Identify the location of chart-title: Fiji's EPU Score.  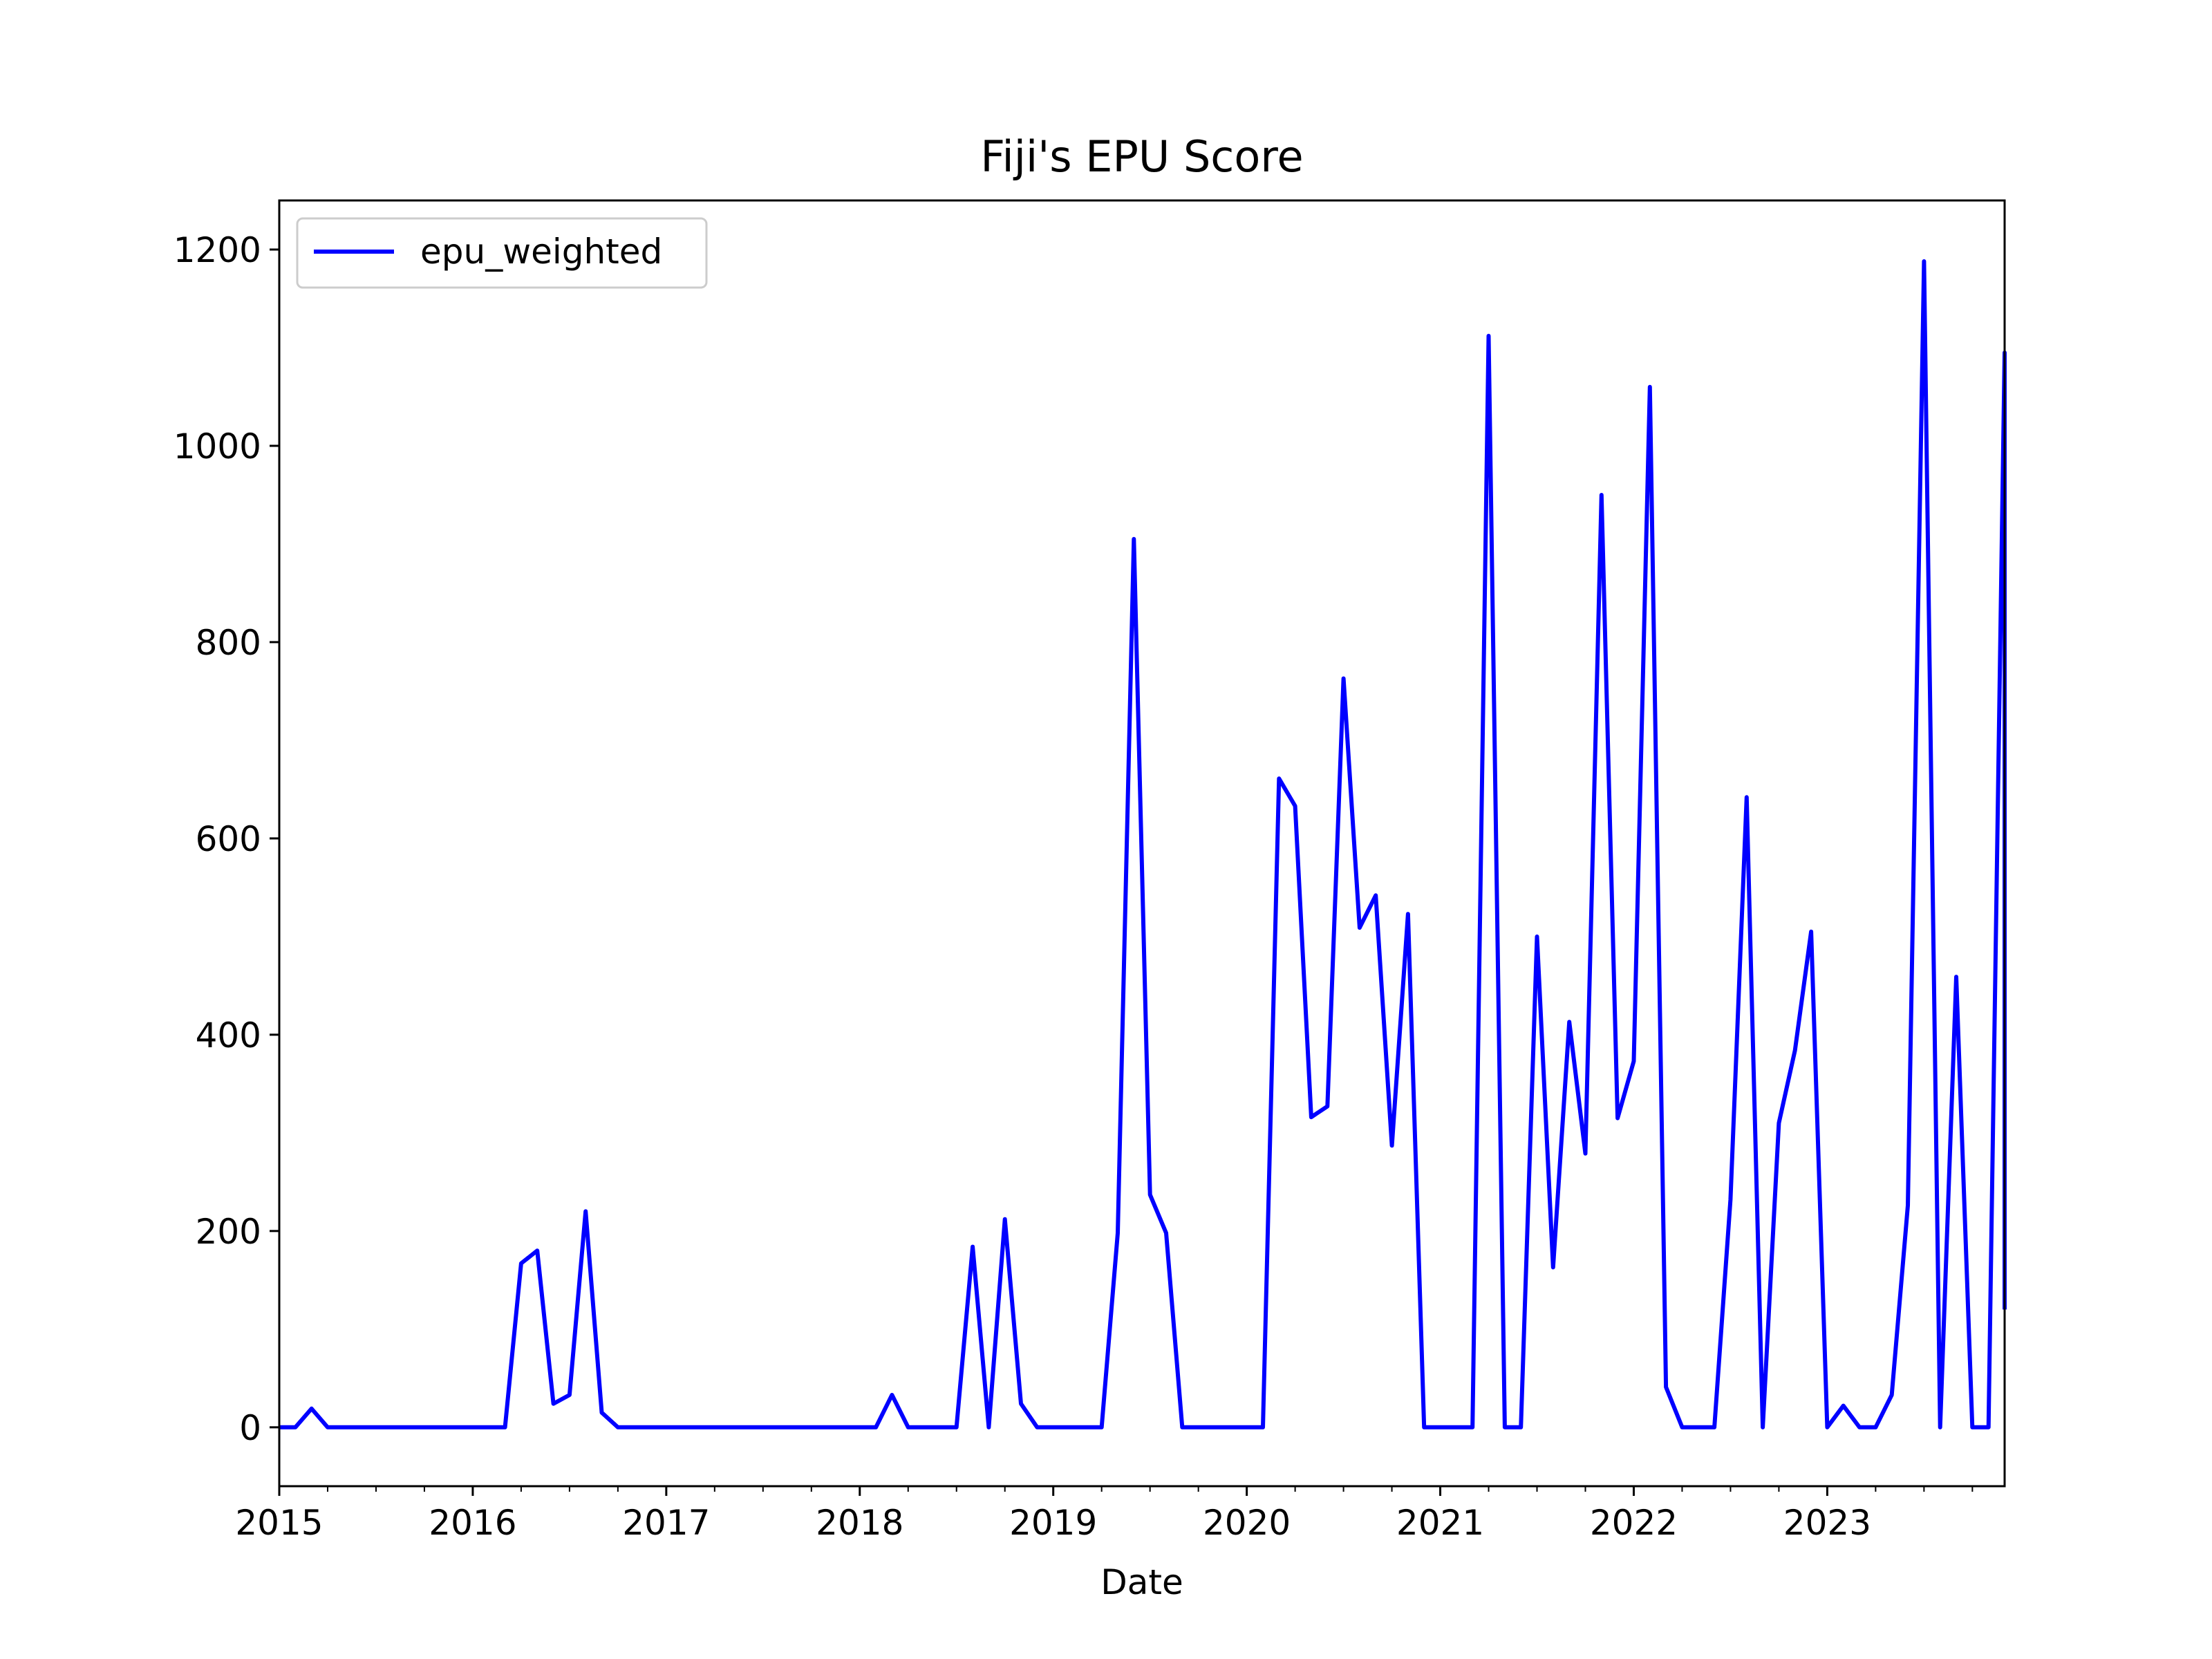
(1141, 156).